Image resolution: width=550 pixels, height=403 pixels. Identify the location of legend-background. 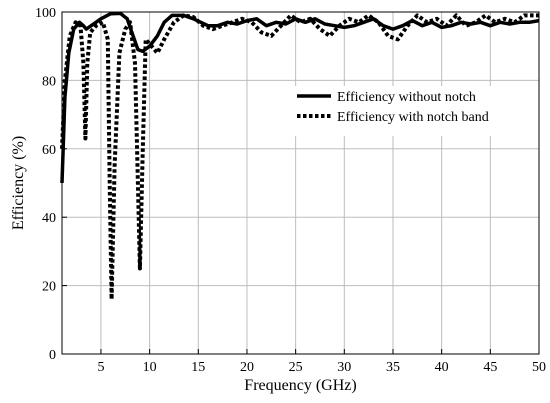
(413, 111).